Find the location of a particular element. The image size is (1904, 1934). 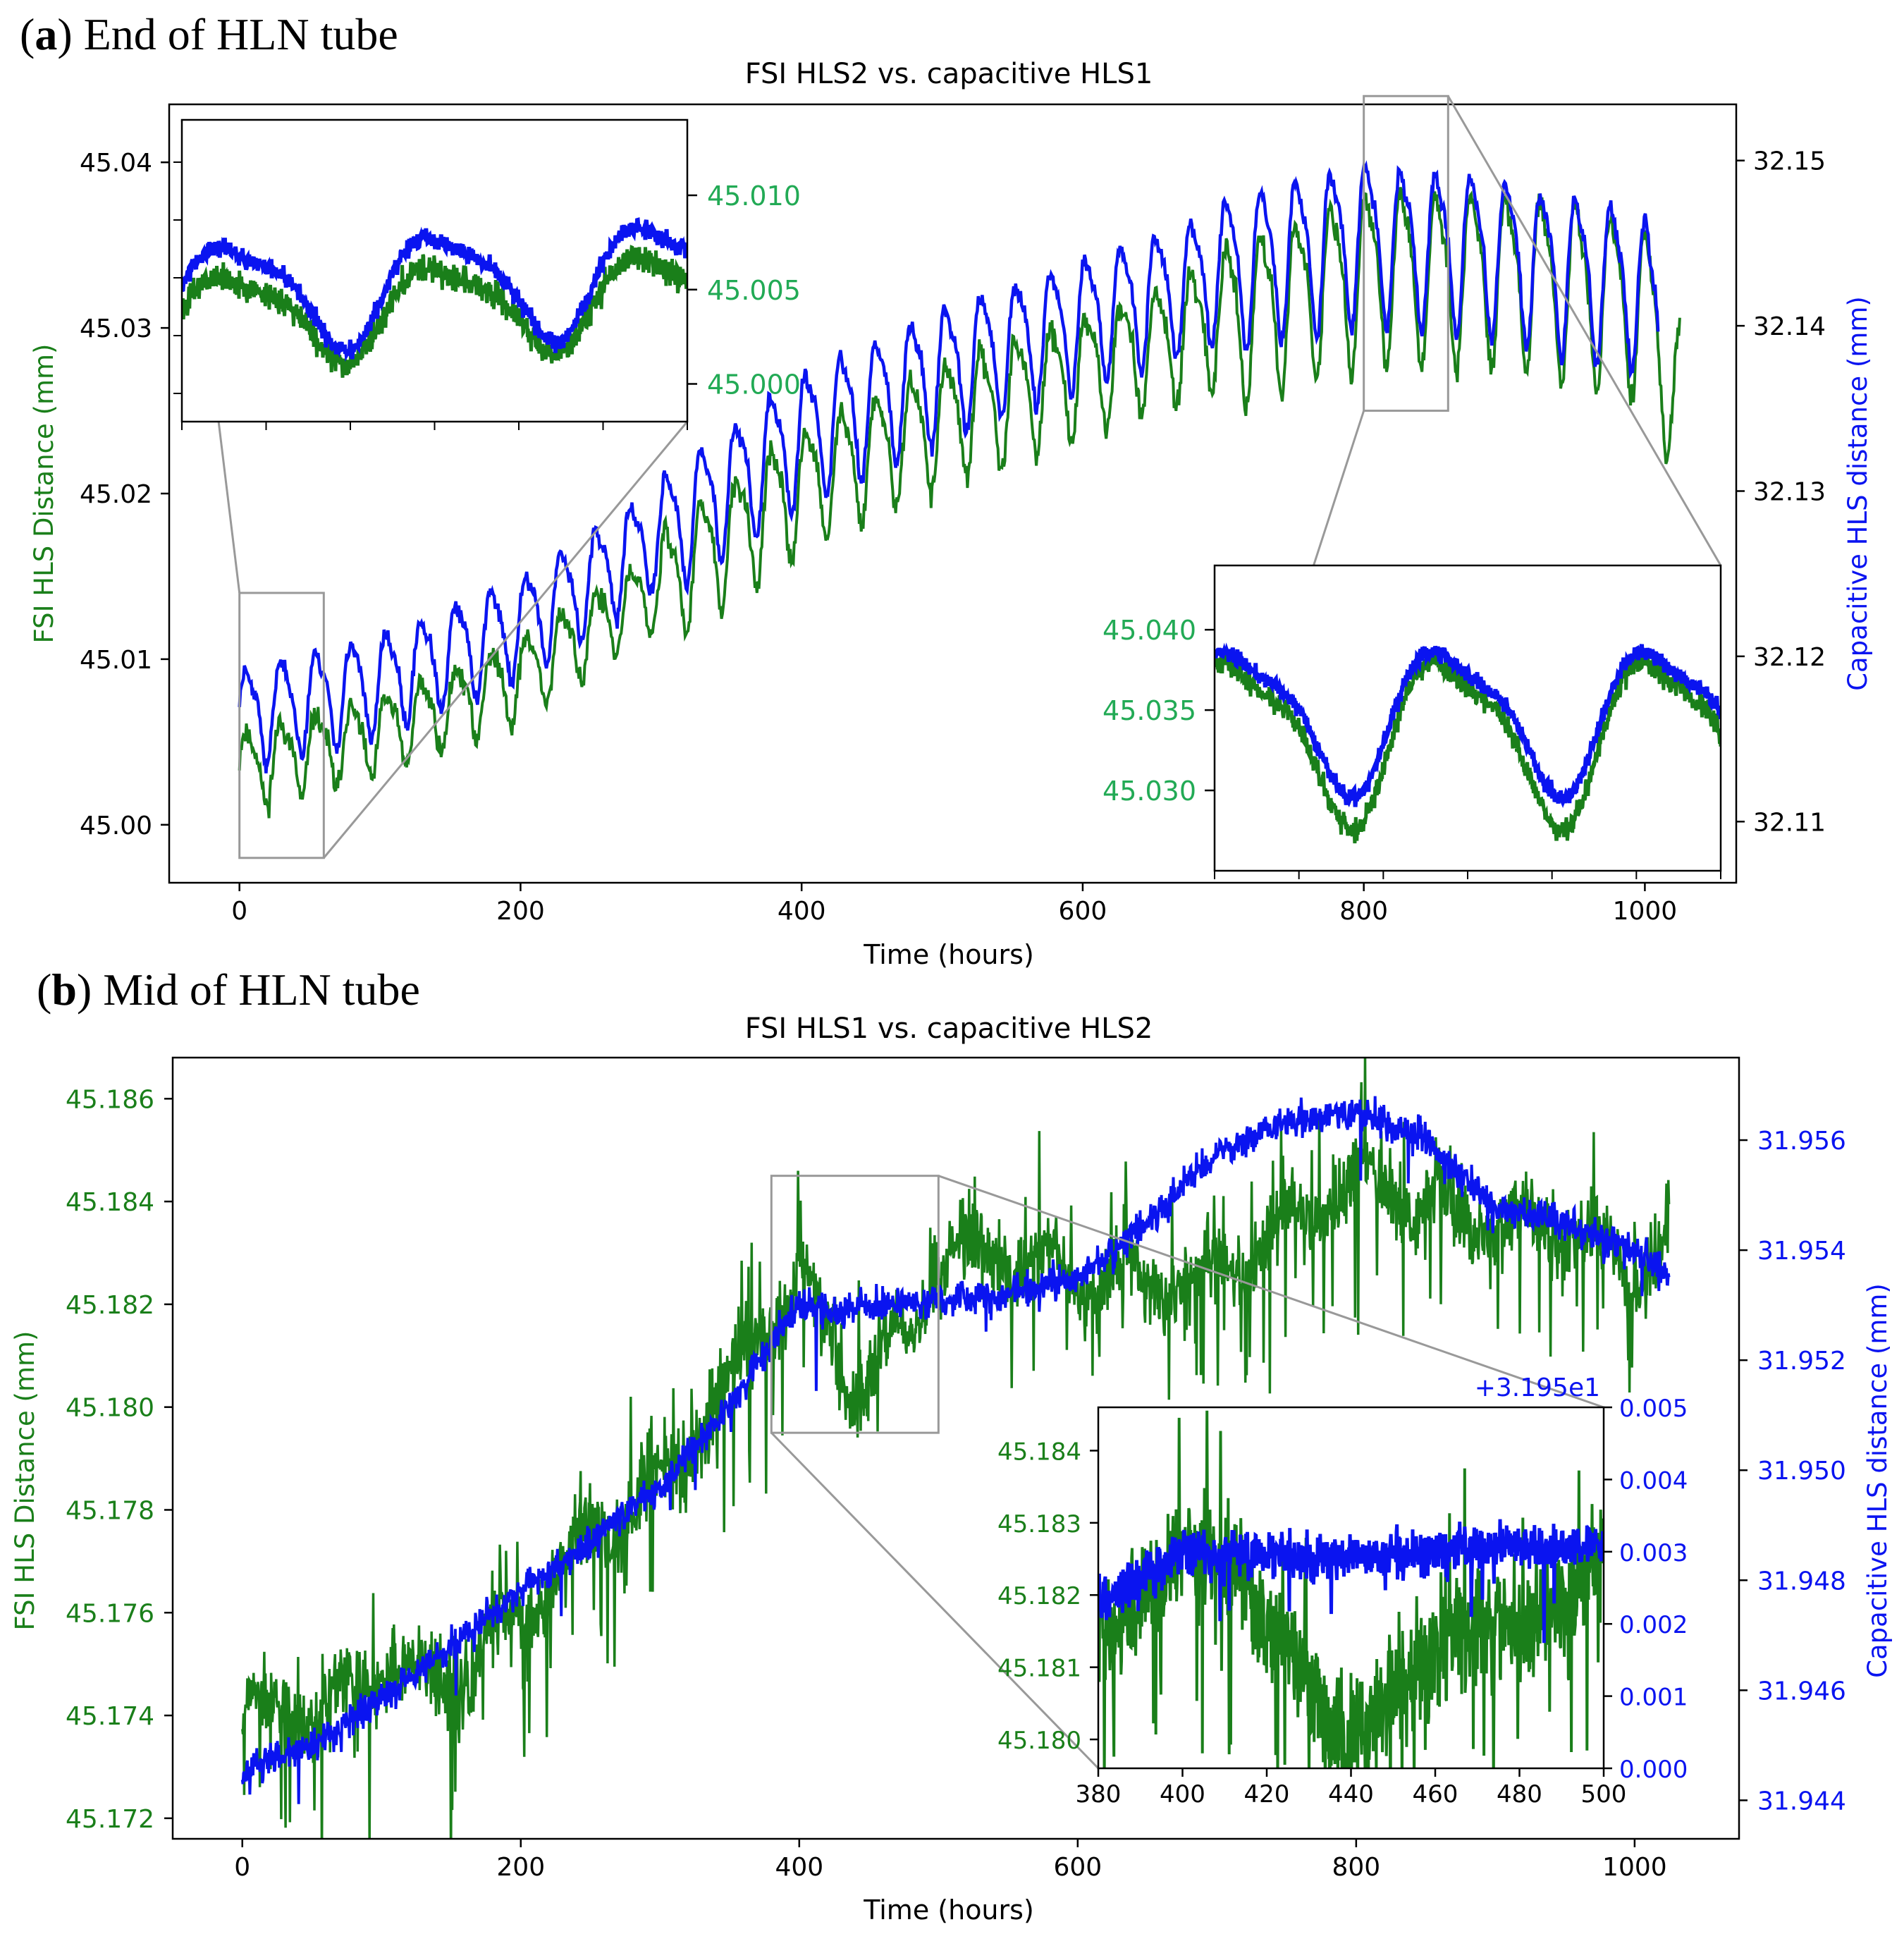

y-left-tick-label-45.04: 45.04 is located at coordinates (116, 163).